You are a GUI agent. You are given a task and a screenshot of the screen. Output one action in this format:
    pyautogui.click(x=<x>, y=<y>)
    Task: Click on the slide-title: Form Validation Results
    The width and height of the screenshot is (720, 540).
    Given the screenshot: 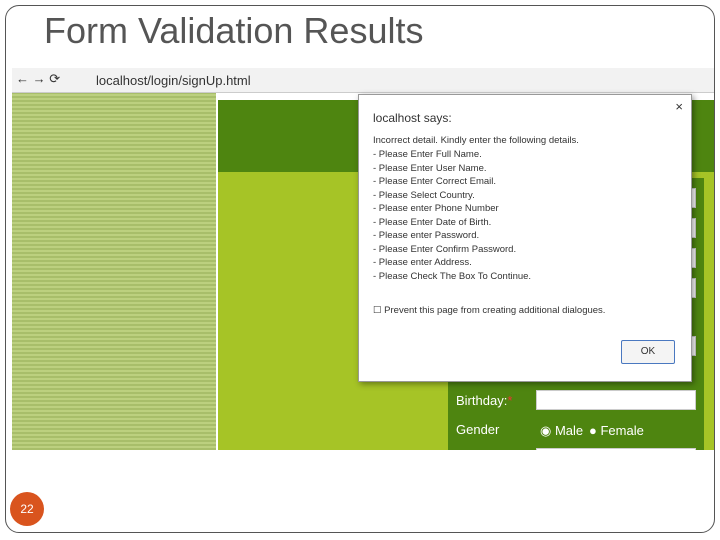 What is the action you would take?
    pyautogui.click(x=234, y=30)
    